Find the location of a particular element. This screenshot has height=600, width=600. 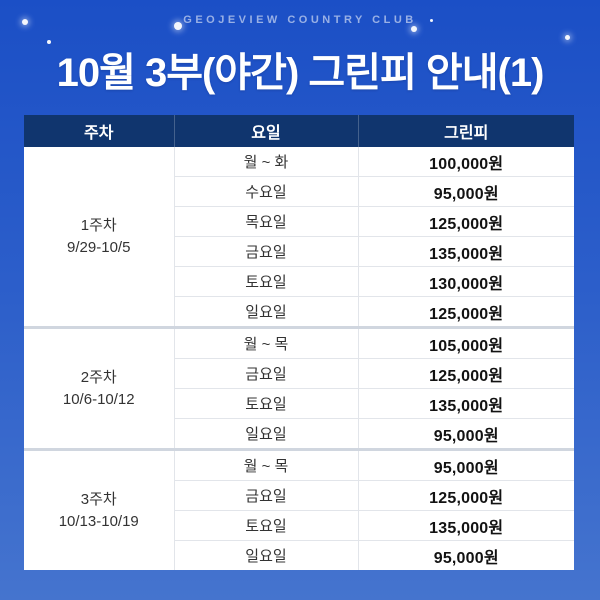

table-row: 일요일 125,000원 is located at coordinates (299, 312).